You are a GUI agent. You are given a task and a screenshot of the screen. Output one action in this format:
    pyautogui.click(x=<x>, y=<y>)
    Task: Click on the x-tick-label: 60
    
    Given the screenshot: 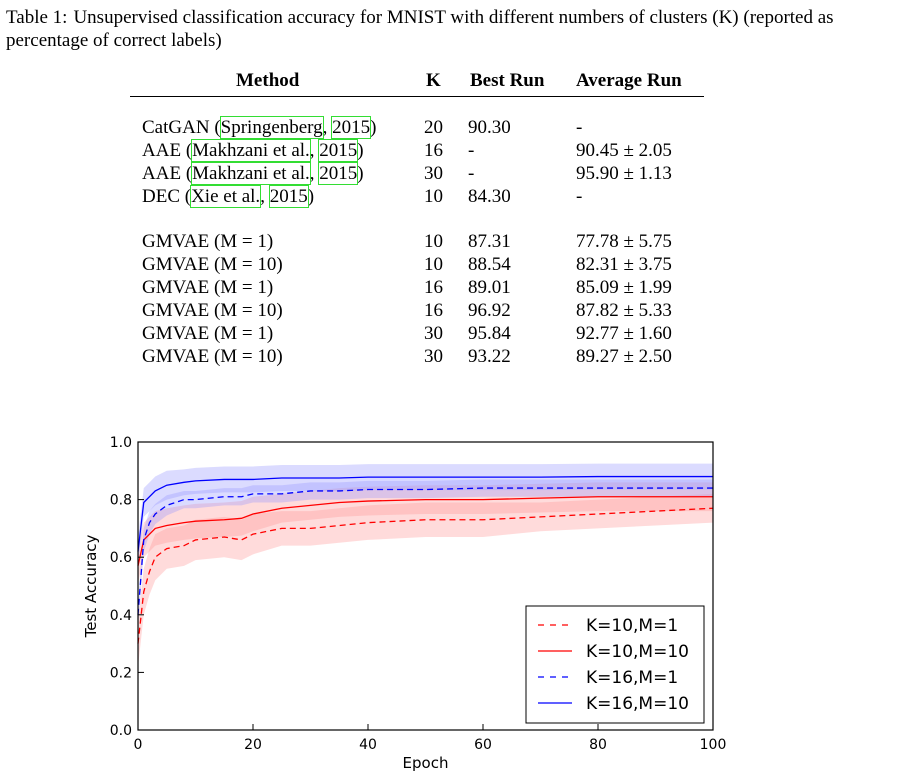 What is the action you would take?
    pyautogui.click(x=483, y=745)
    